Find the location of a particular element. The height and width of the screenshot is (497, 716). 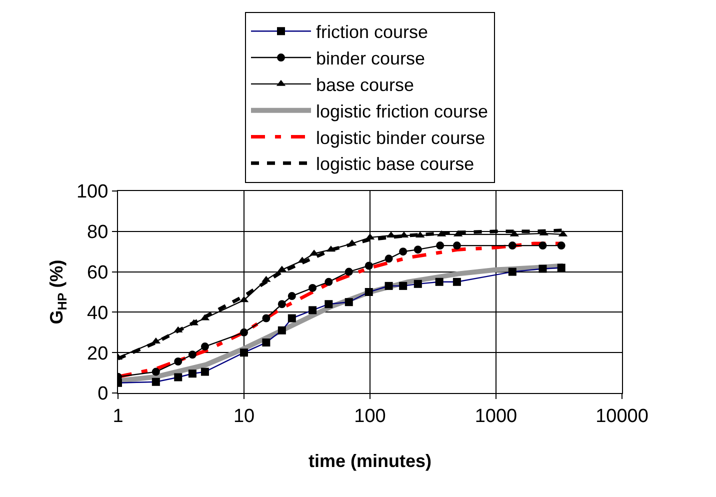

legend-label: binder course is located at coordinates (371, 58).